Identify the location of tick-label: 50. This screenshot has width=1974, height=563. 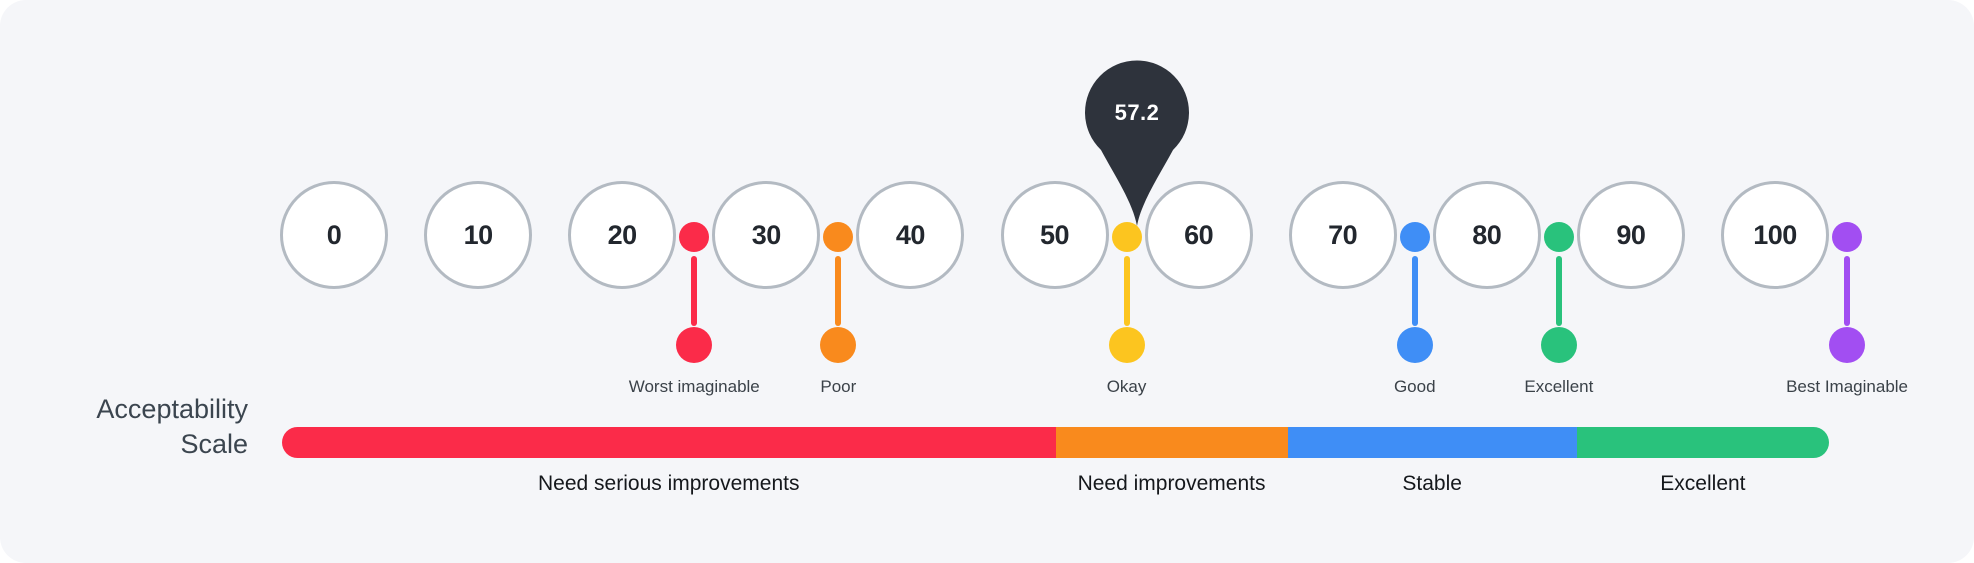
(1054, 234).